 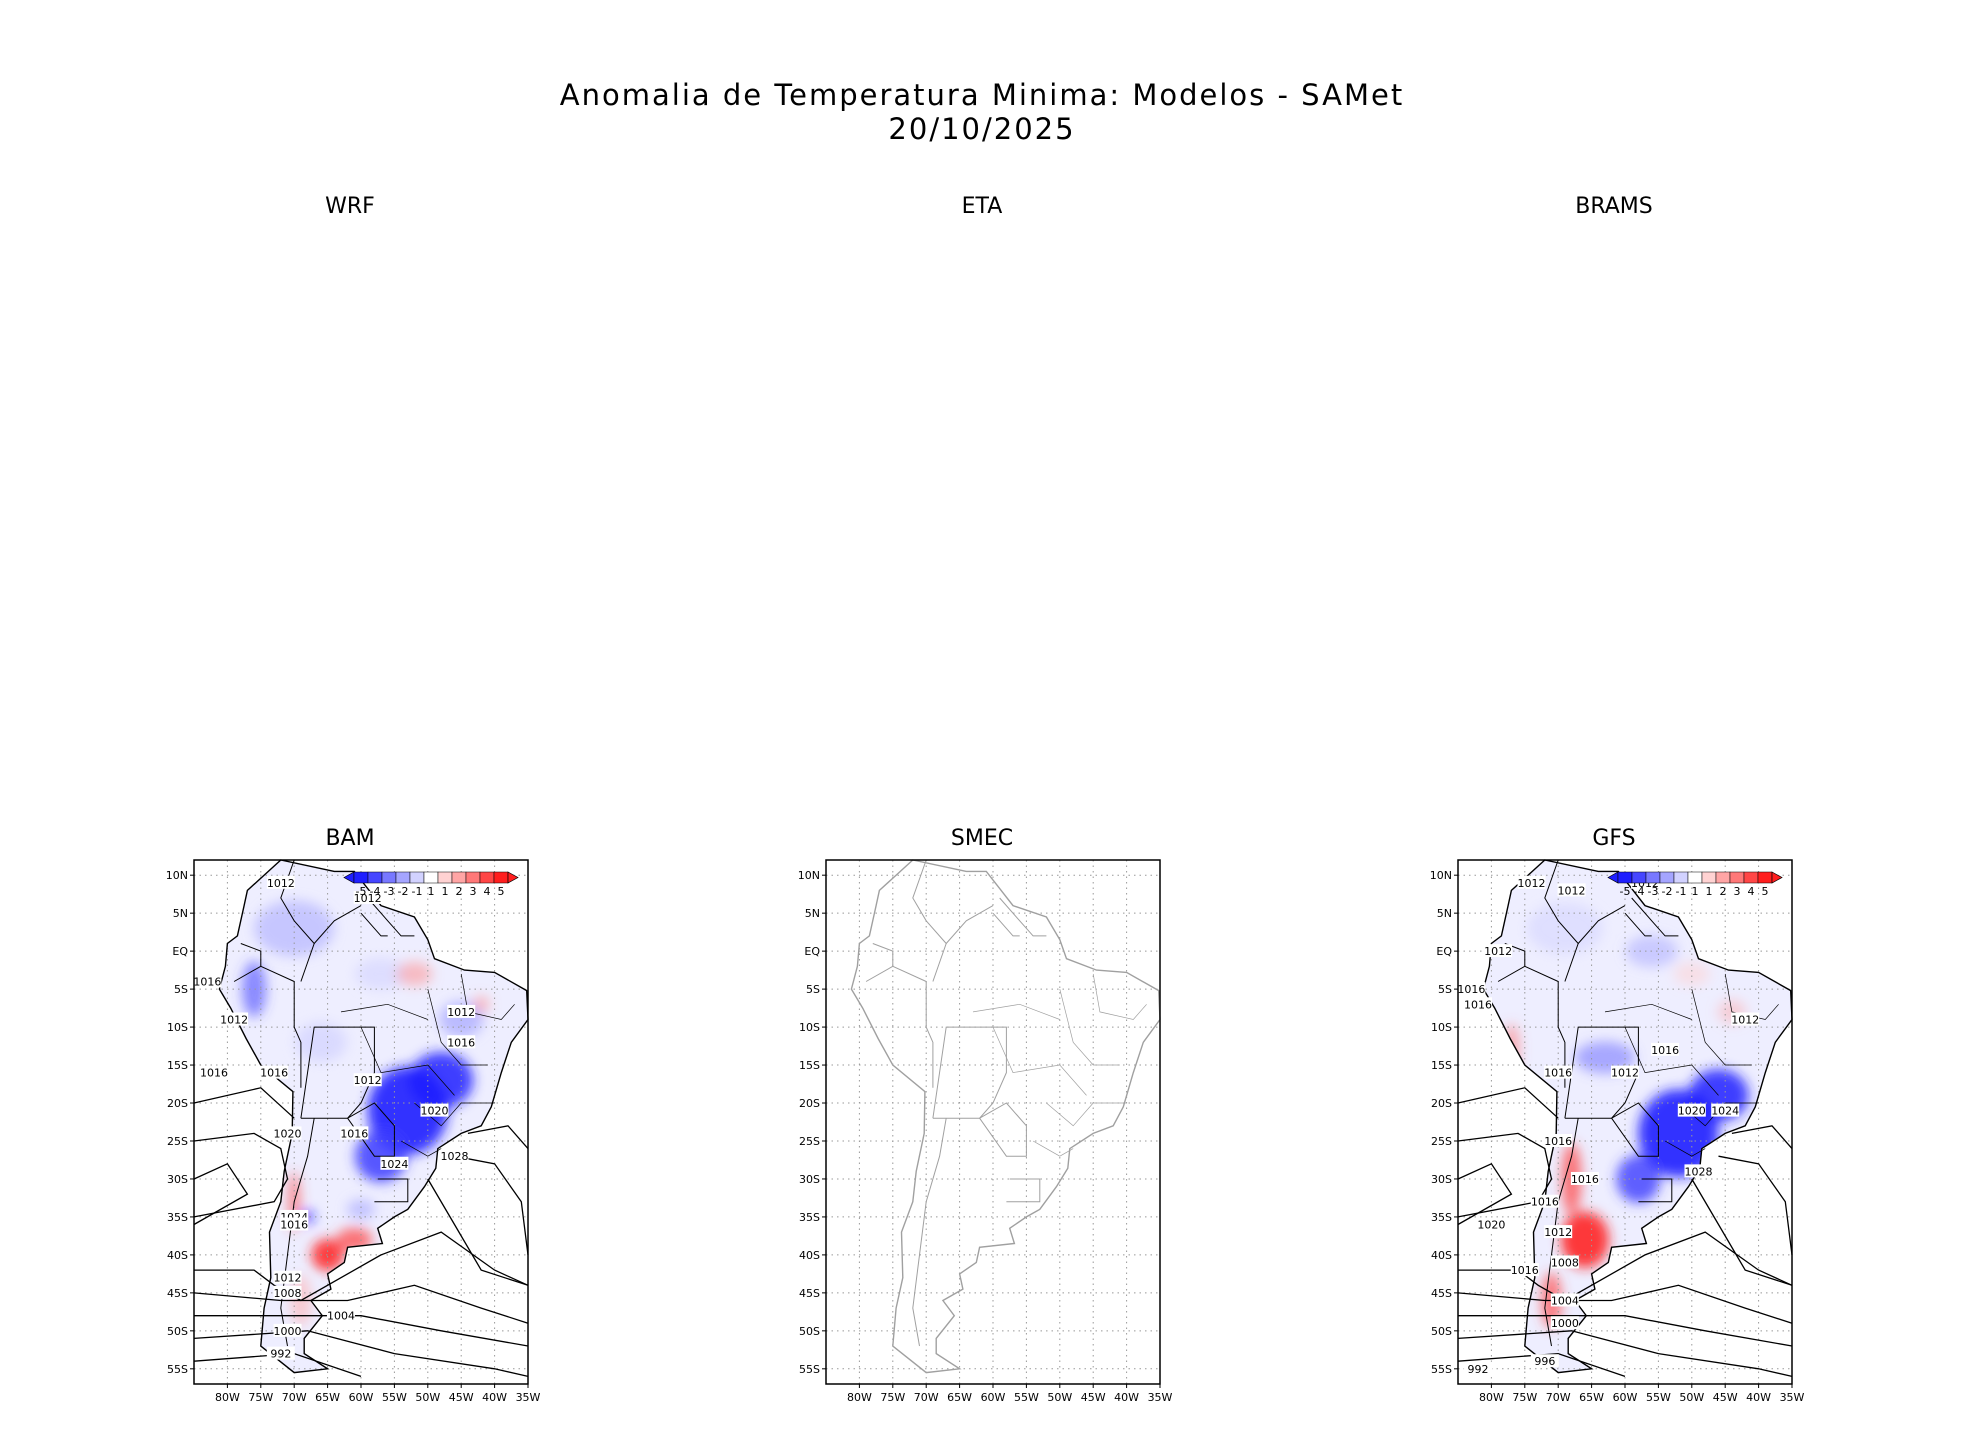 I want to click on gfs-grid, so click(x=1625, y=1122).